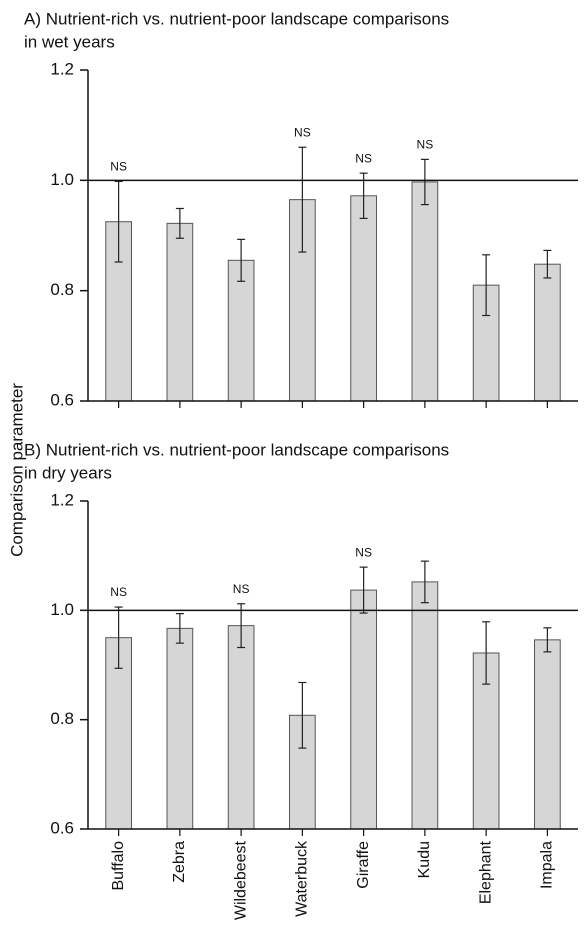 The width and height of the screenshot is (586, 943). Describe the element at coordinates (16, 470) in the screenshot. I see `y-axis-label: Comparison parameter` at that location.